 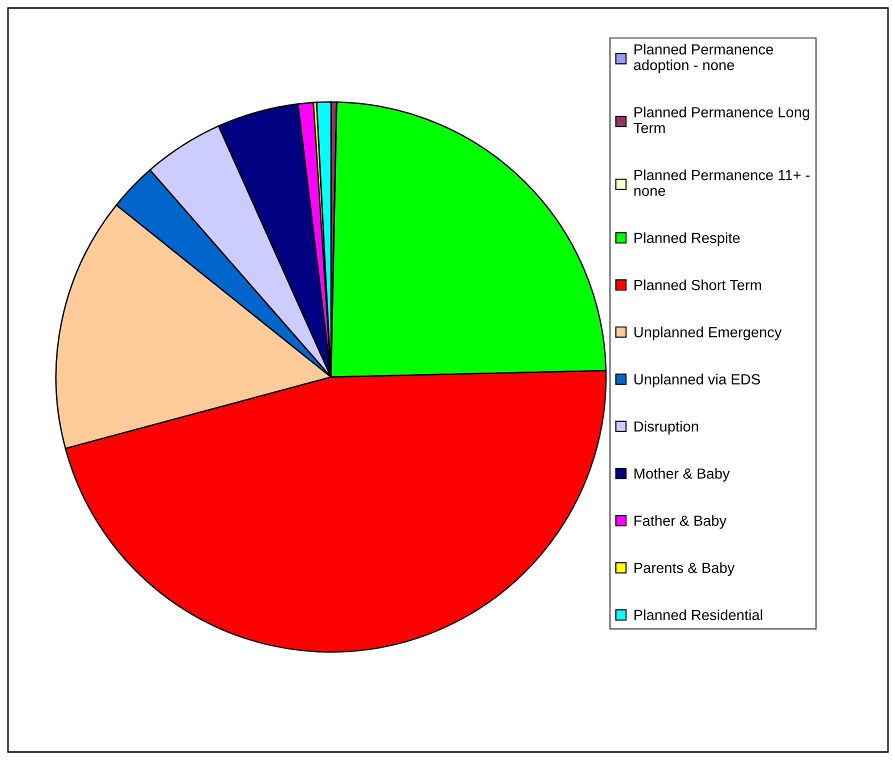 I want to click on legend-label: Planned Permanence Long Term, so click(x=722, y=120).